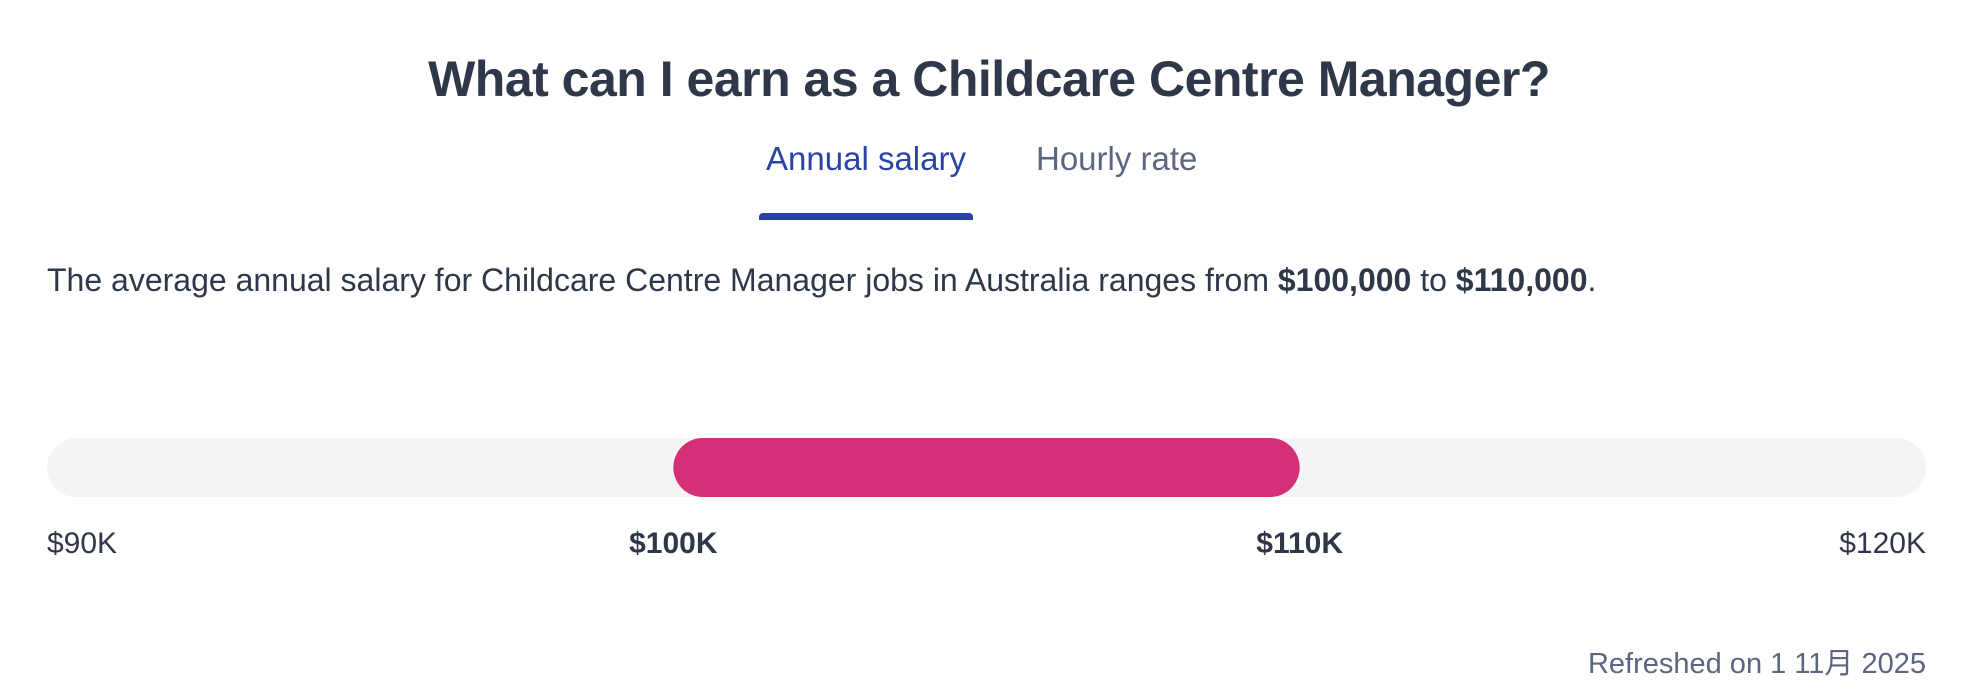 This screenshot has height=696, width=1978. I want to click on summary-low: $100,000, so click(1344, 280).